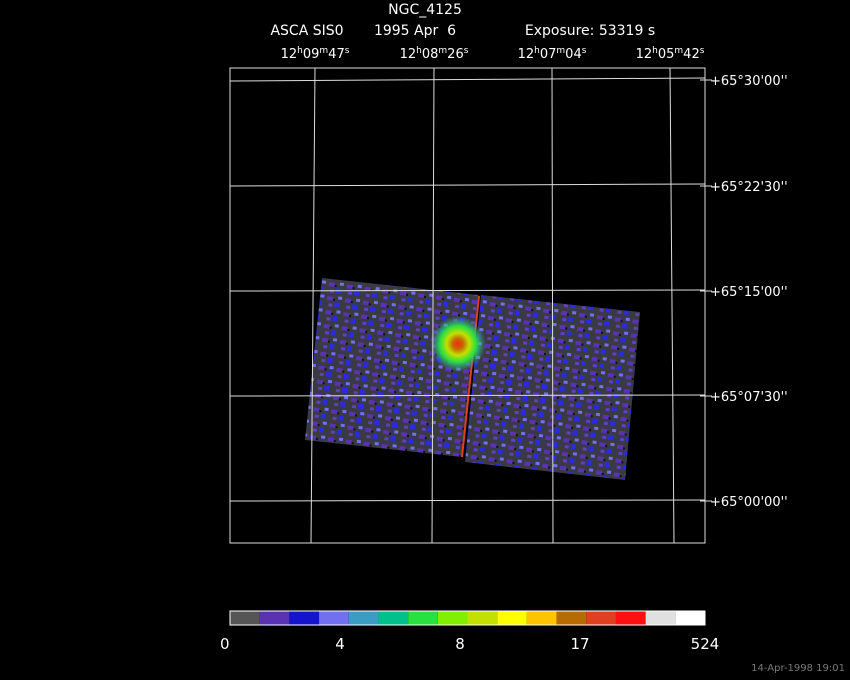 The image size is (850, 680). What do you see at coordinates (306, 31) in the screenshot?
I see `instrument: ASCA SIS0` at bounding box center [306, 31].